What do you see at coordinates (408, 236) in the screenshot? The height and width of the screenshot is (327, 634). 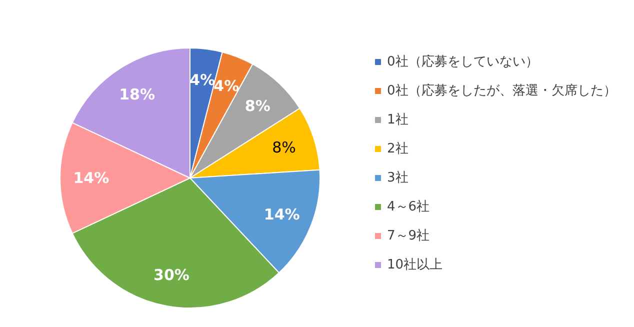 I see `legend-label: 7～9社` at bounding box center [408, 236].